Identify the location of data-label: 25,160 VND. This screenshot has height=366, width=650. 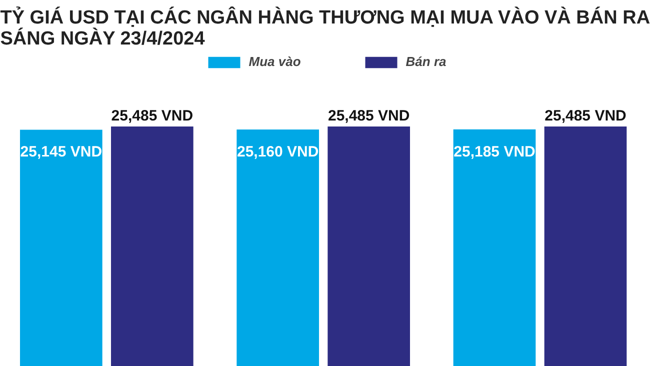
(277, 152).